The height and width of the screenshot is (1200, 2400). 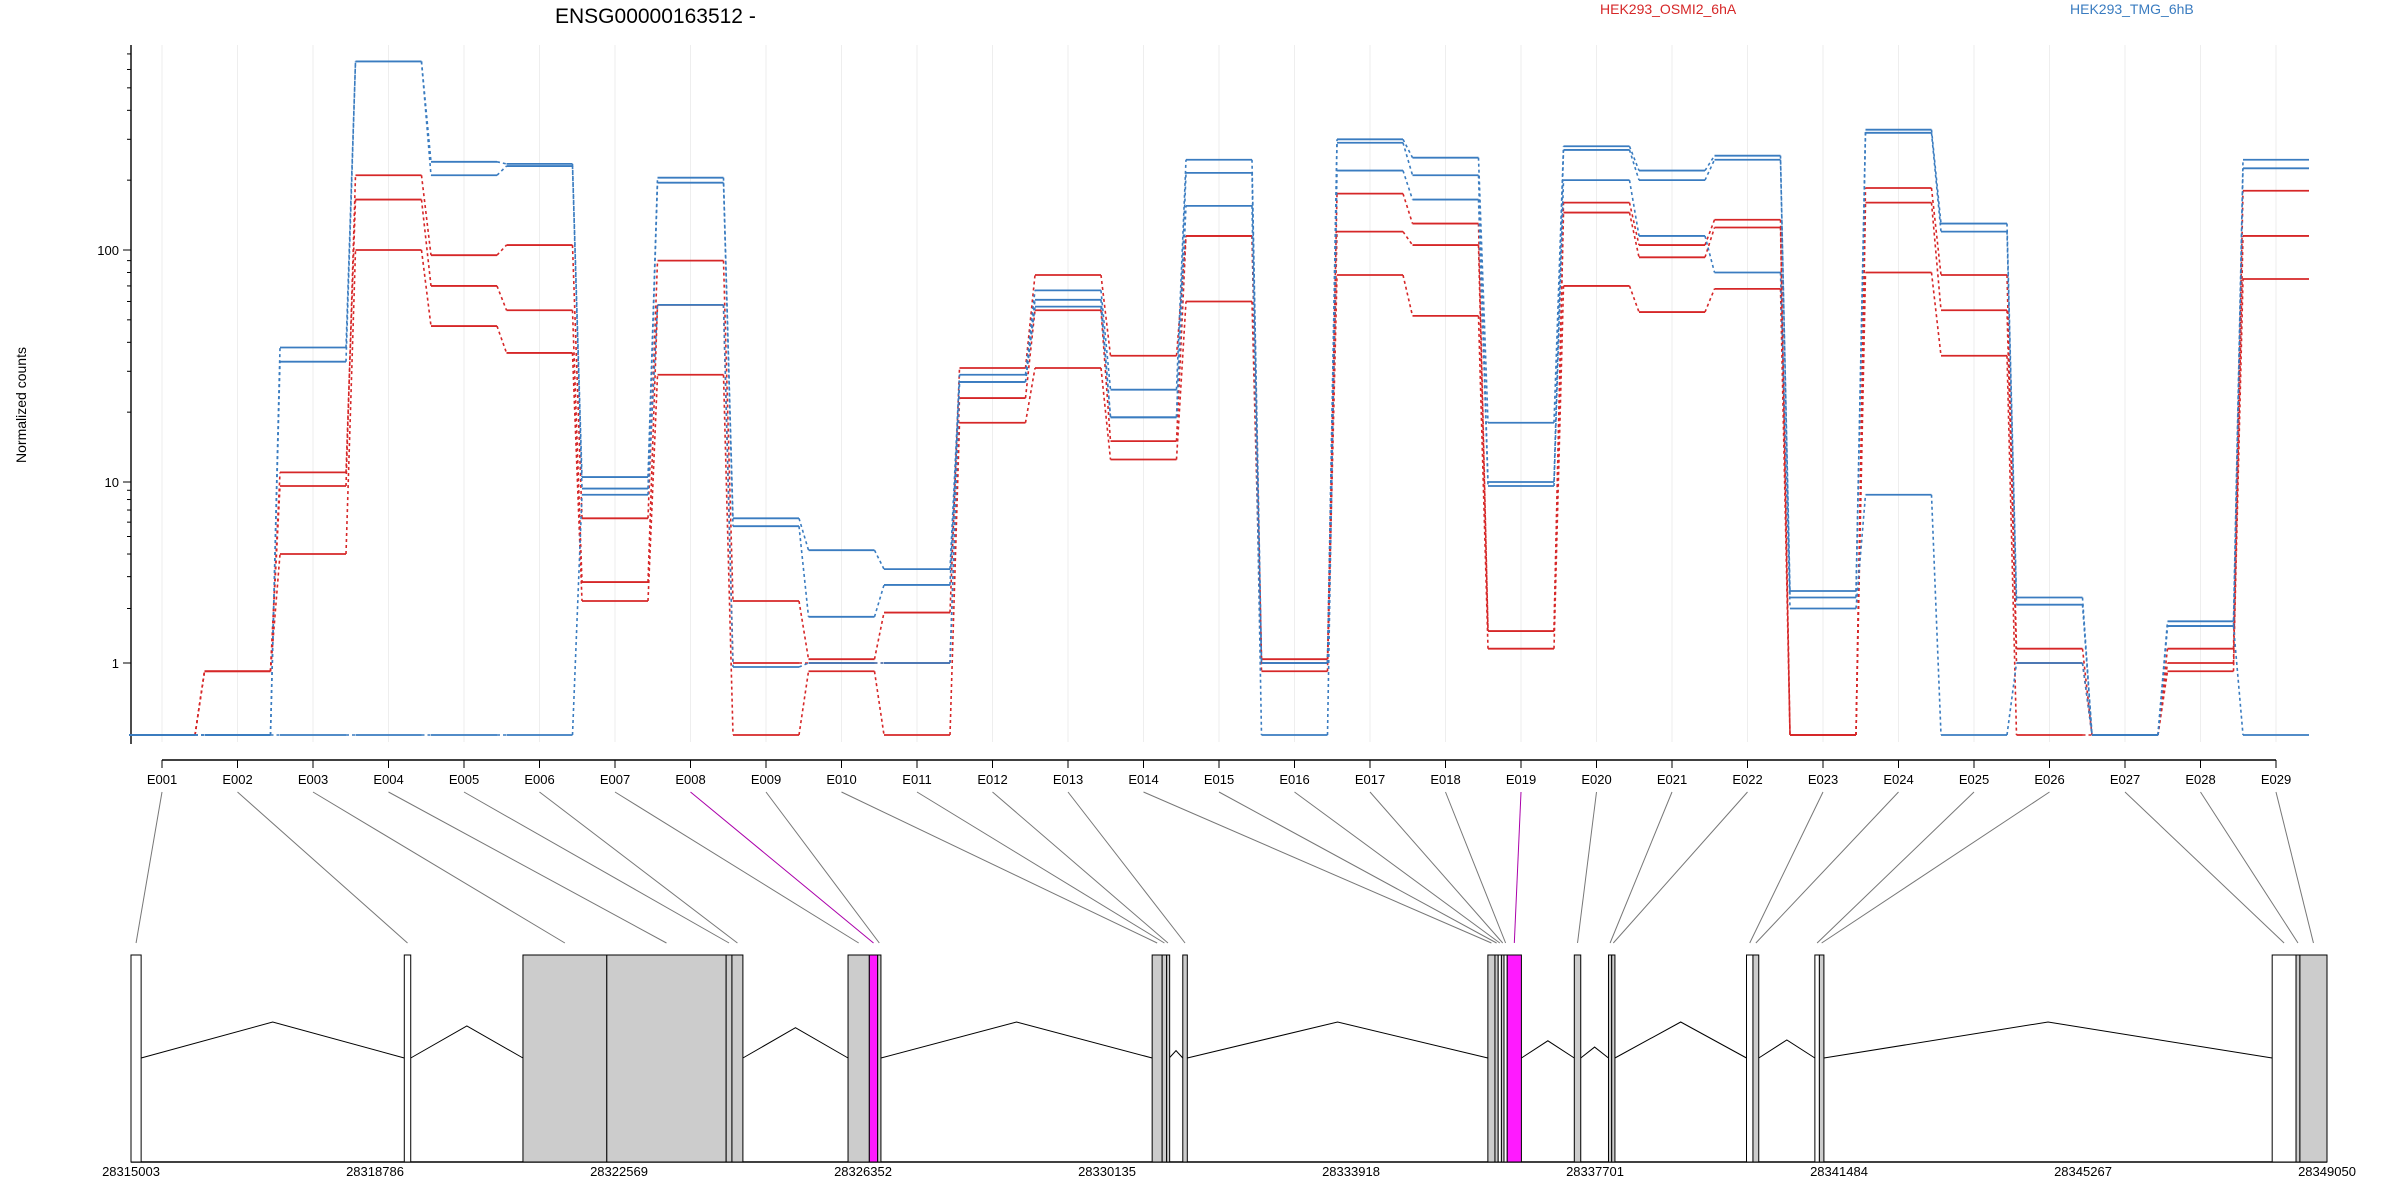 What do you see at coordinates (1445, 779) in the screenshot?
I see `x-tick-label-e018: E018` at bounding box center [1445, 779].